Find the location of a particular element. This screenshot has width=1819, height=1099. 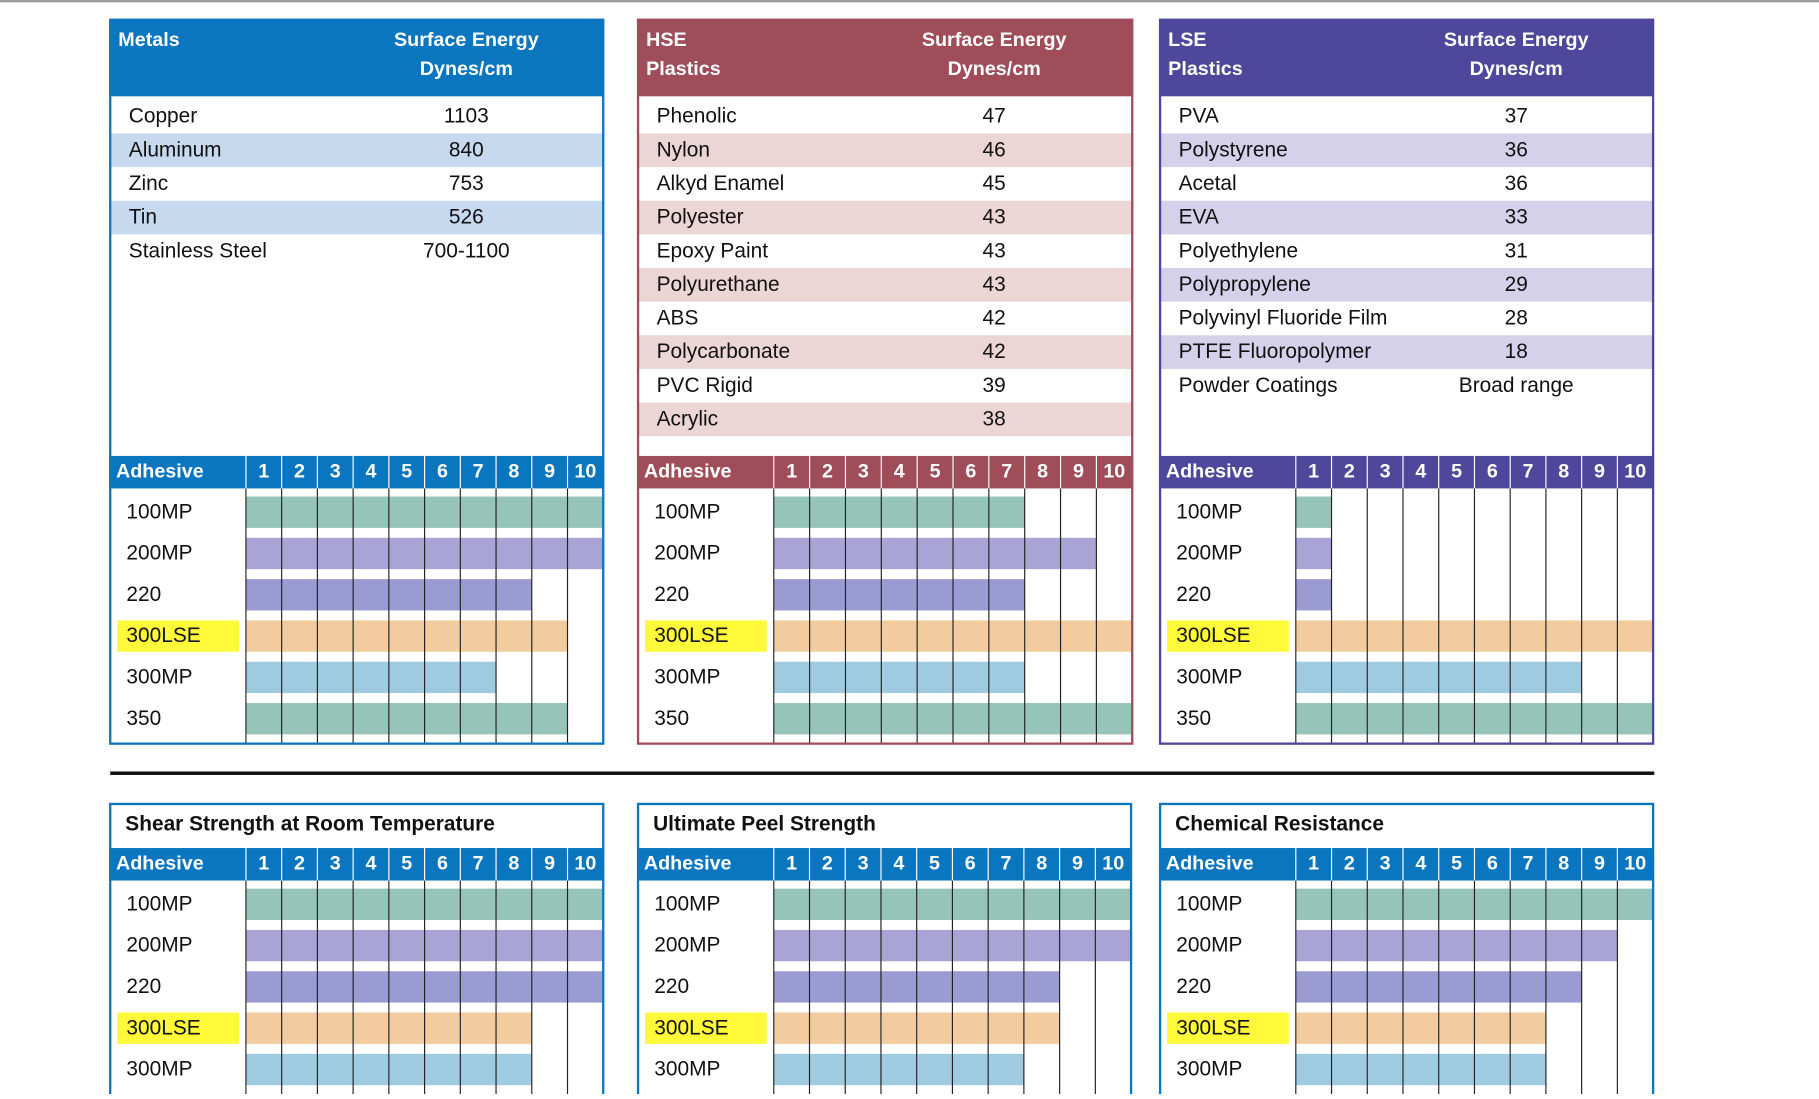

row-value: 840 is located at coordinates (466, 149).